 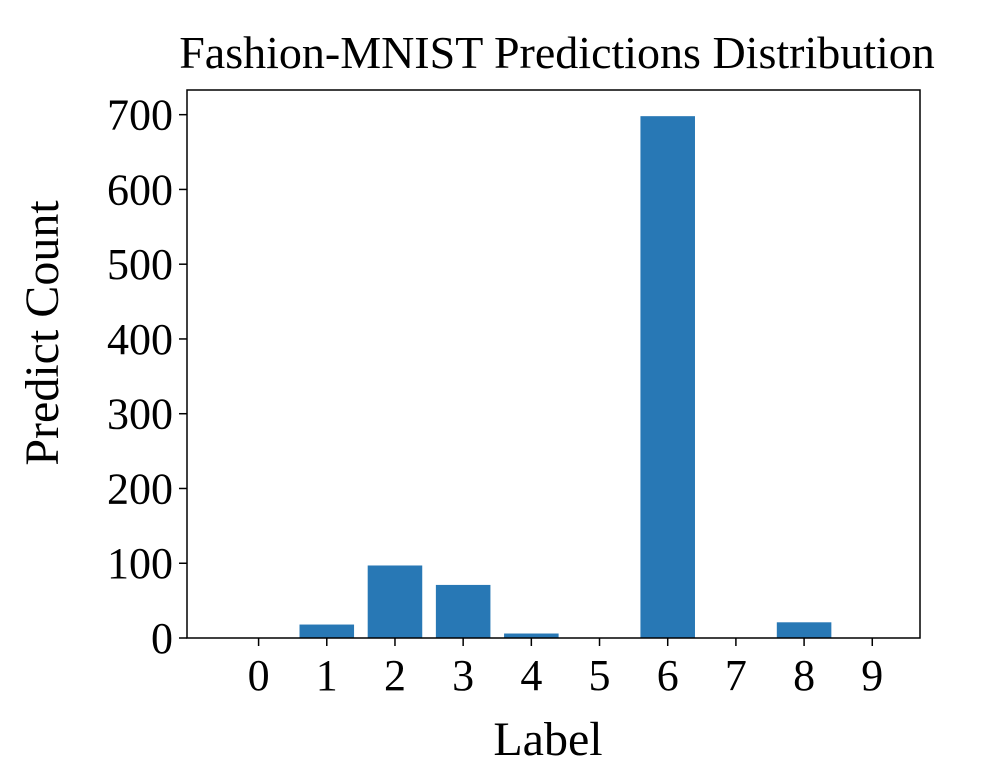 I want to click on y-tick-label: 700, so click(x=140, y=115).